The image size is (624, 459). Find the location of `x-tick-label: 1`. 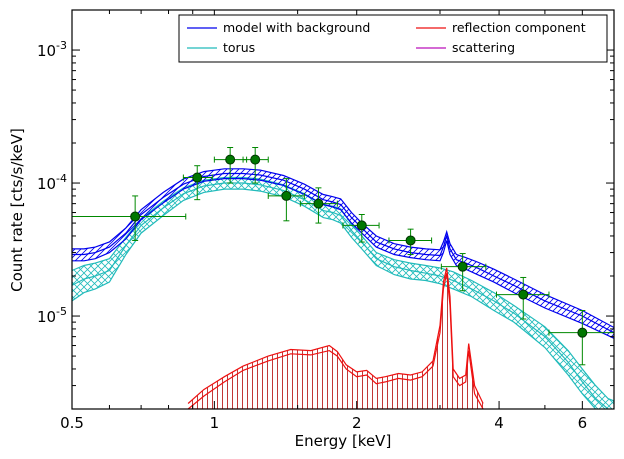

x-tick-label: 1 is located at coordinates (215, 423).